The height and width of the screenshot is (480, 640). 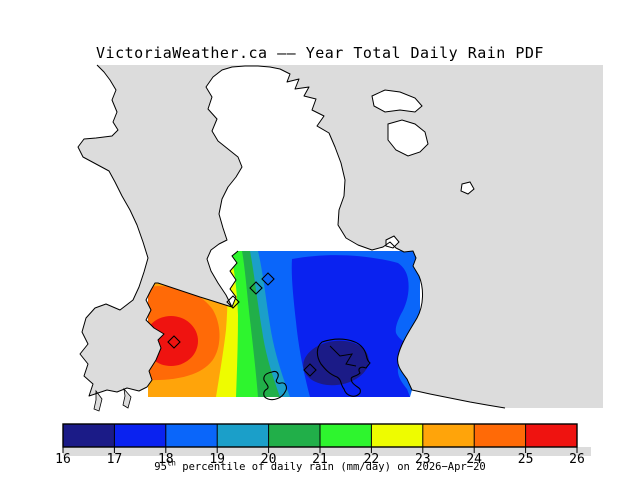 I want to click on colorbar: 16 17 18 19 20 21 22 23 24 25 26, so click(x=323, y=445).